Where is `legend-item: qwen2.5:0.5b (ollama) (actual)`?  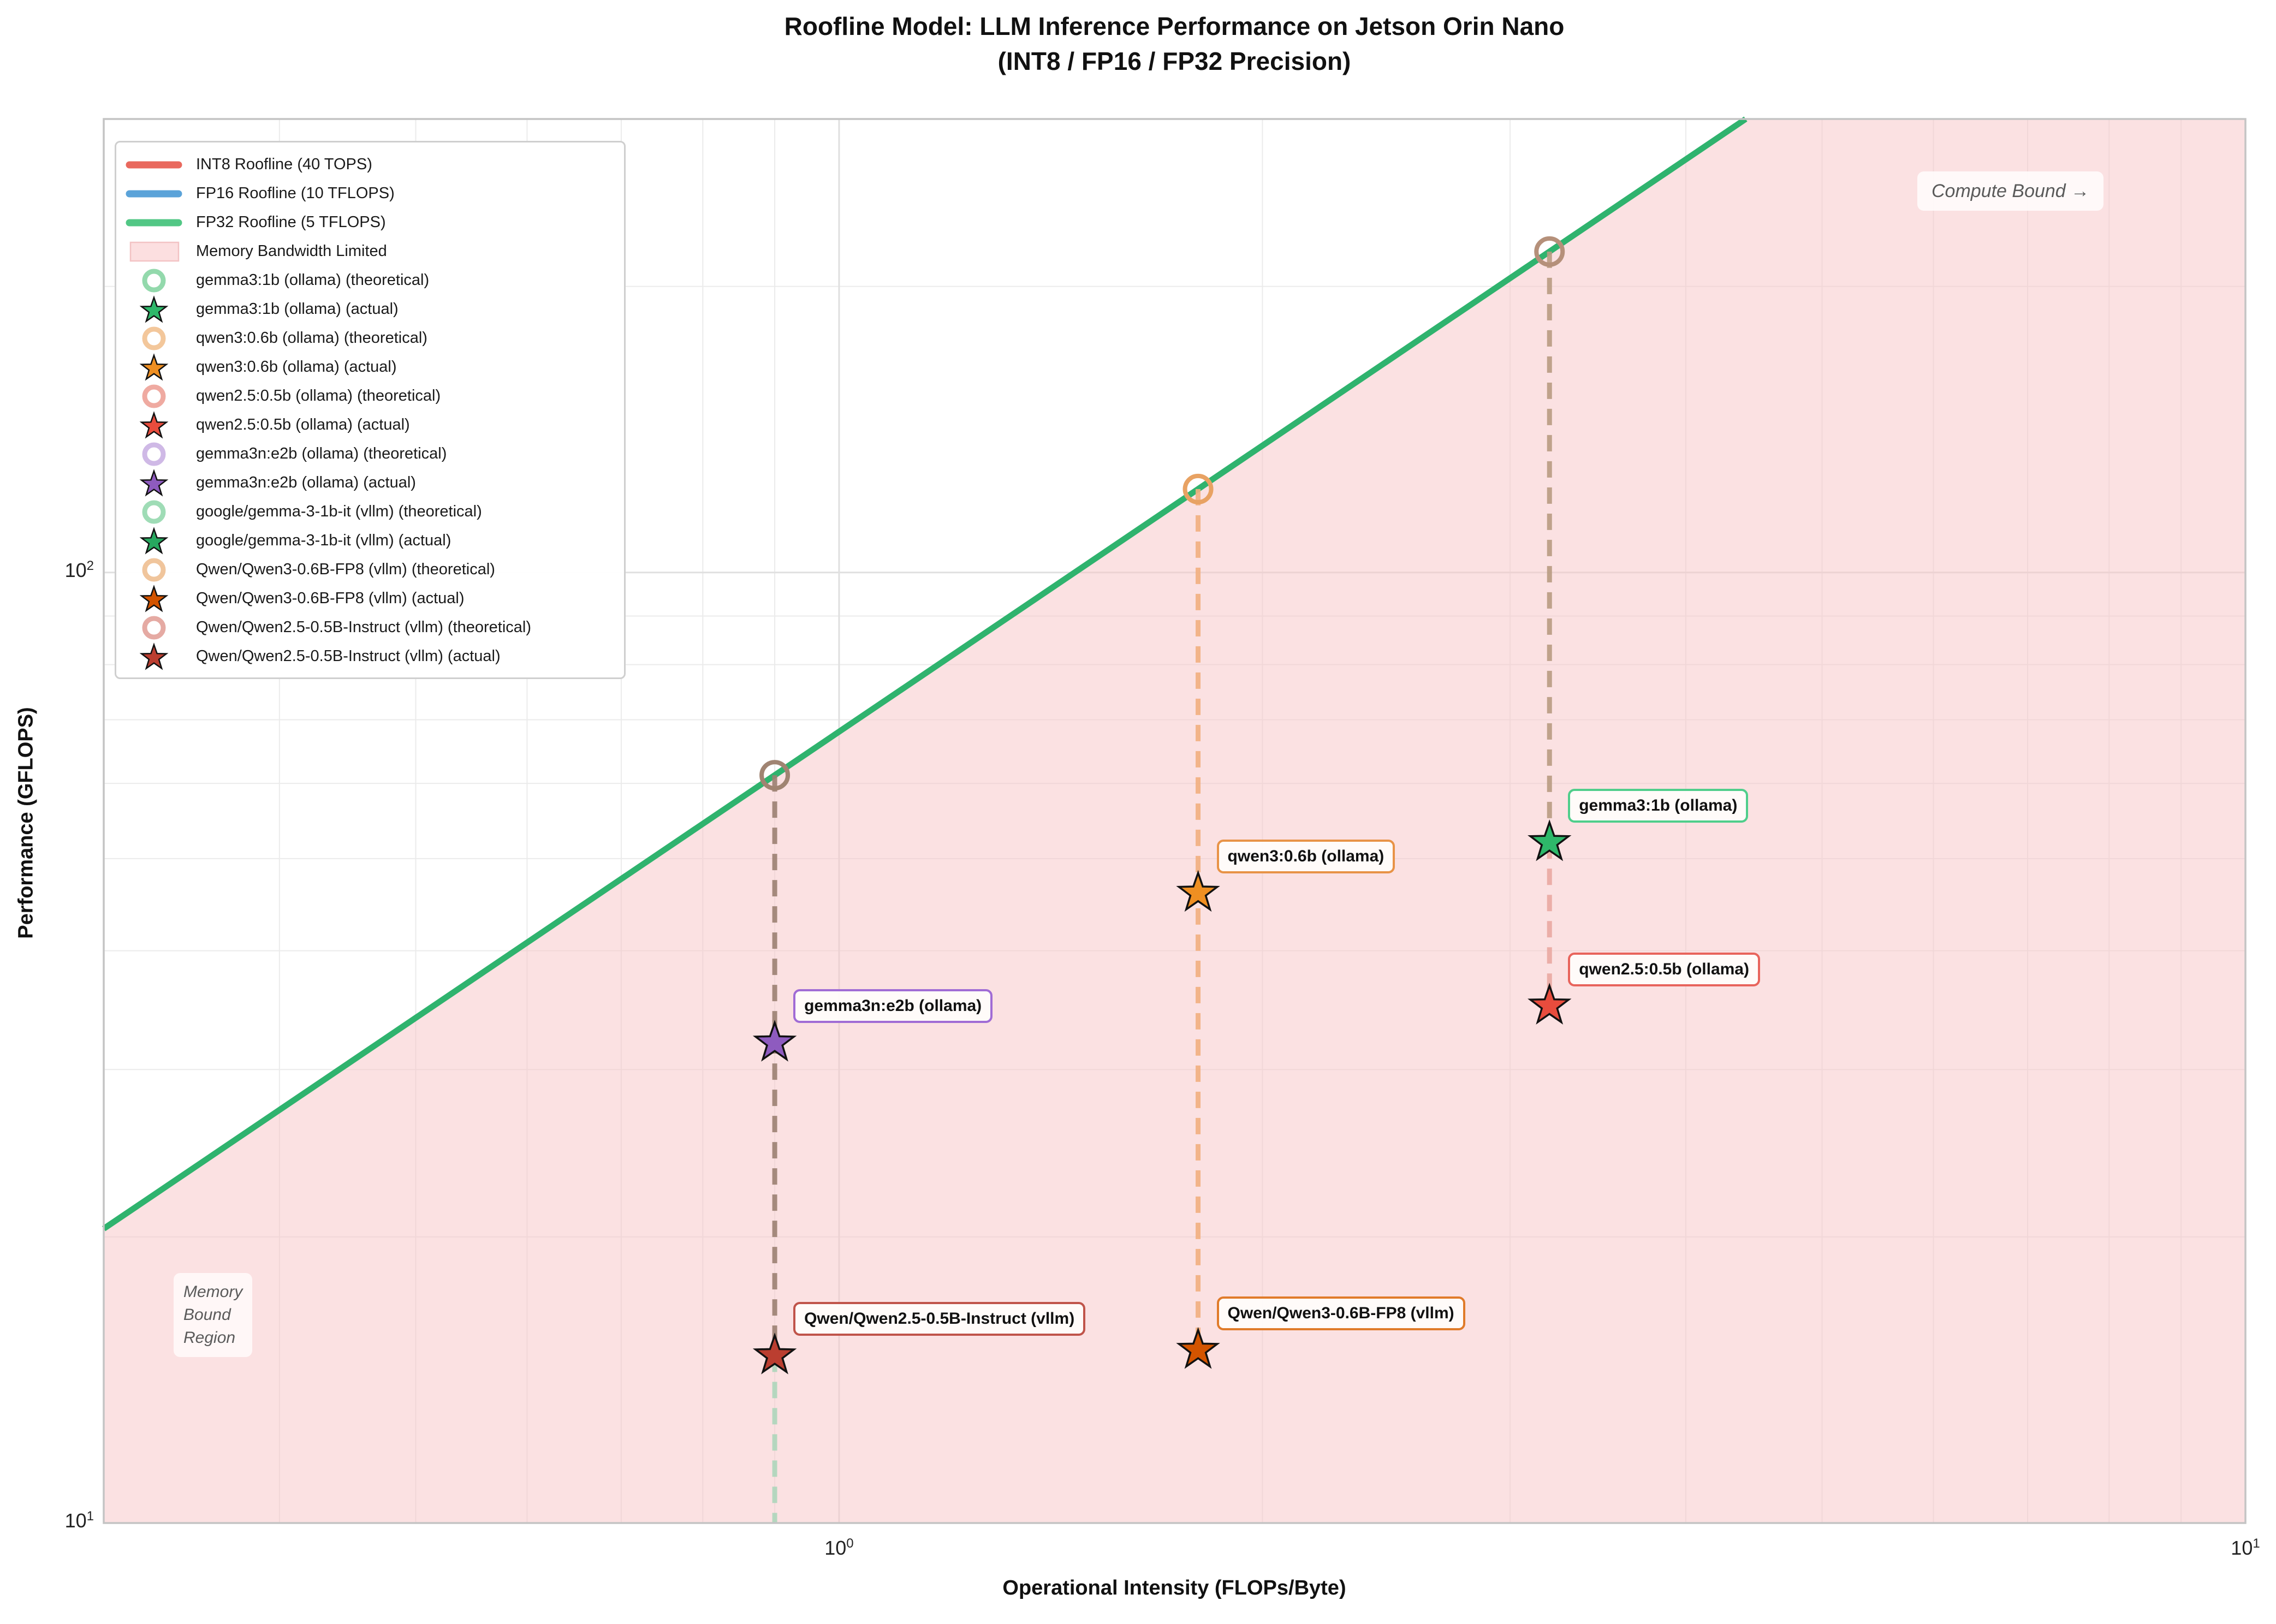
legend-item: qwen2.5:0.5b (ollama) (actual) is located at coordinates (371, 425).